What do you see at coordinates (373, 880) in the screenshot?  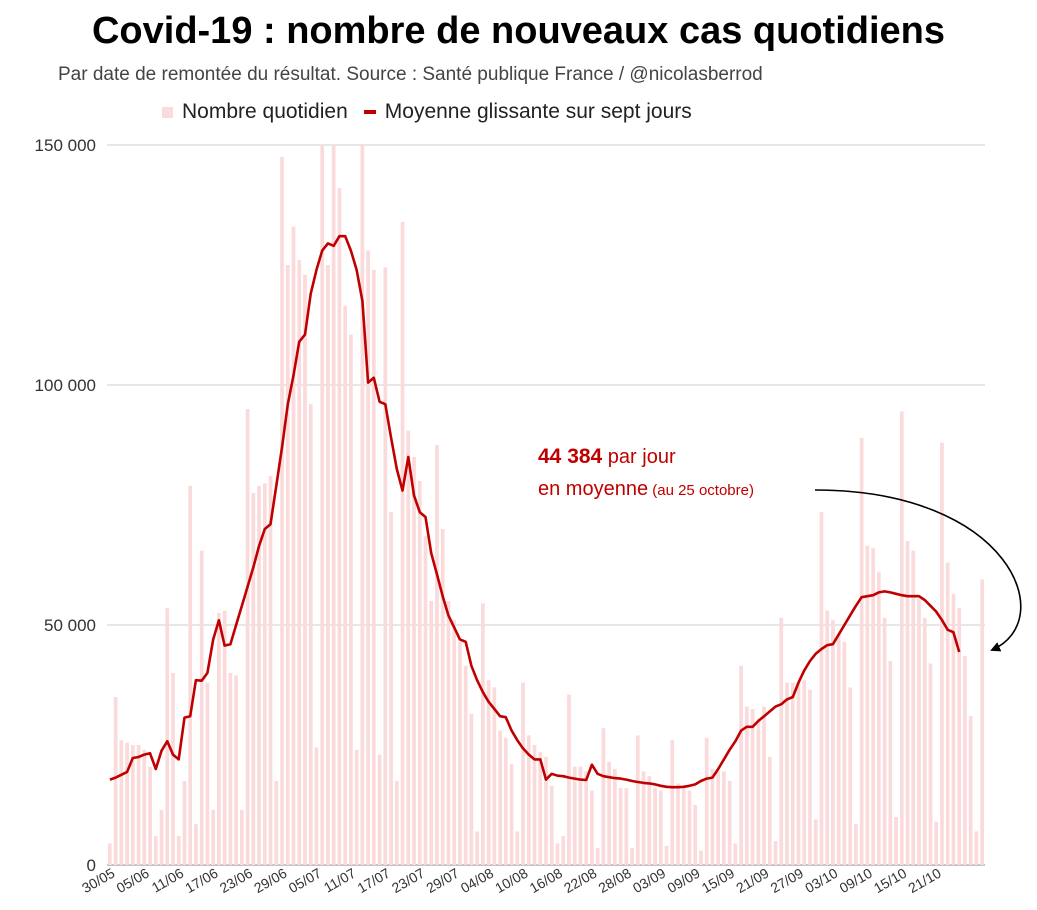 I see `x-tick-label: 17/07` at bounding box center [373, 880].